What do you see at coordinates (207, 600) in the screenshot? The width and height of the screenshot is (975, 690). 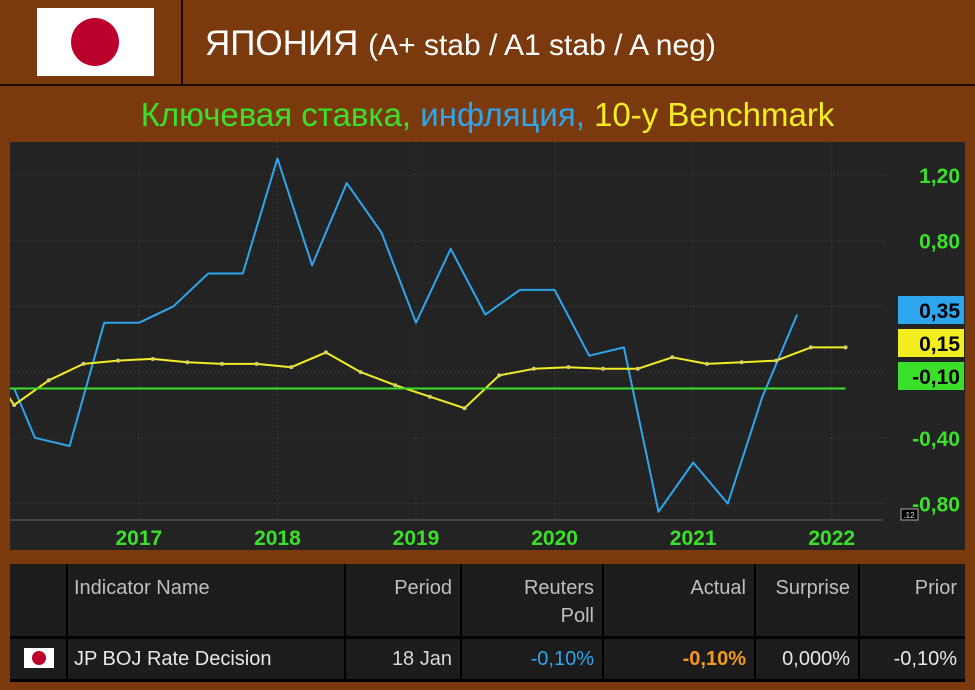 I see `header-indicator-name: Indicator Name` at bounding box center [207, 600].